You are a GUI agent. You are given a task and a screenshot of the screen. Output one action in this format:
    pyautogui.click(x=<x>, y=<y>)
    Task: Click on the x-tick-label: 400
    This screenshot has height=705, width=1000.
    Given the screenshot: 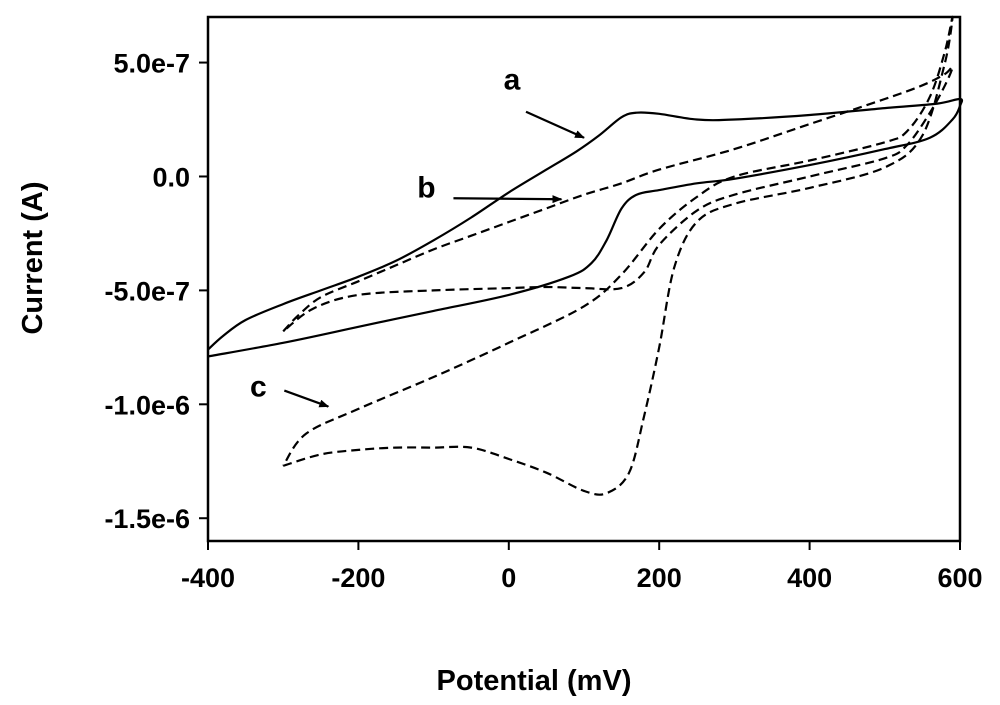 What is the action you would take?
    pyautogui.click(x=809, y=578)
    